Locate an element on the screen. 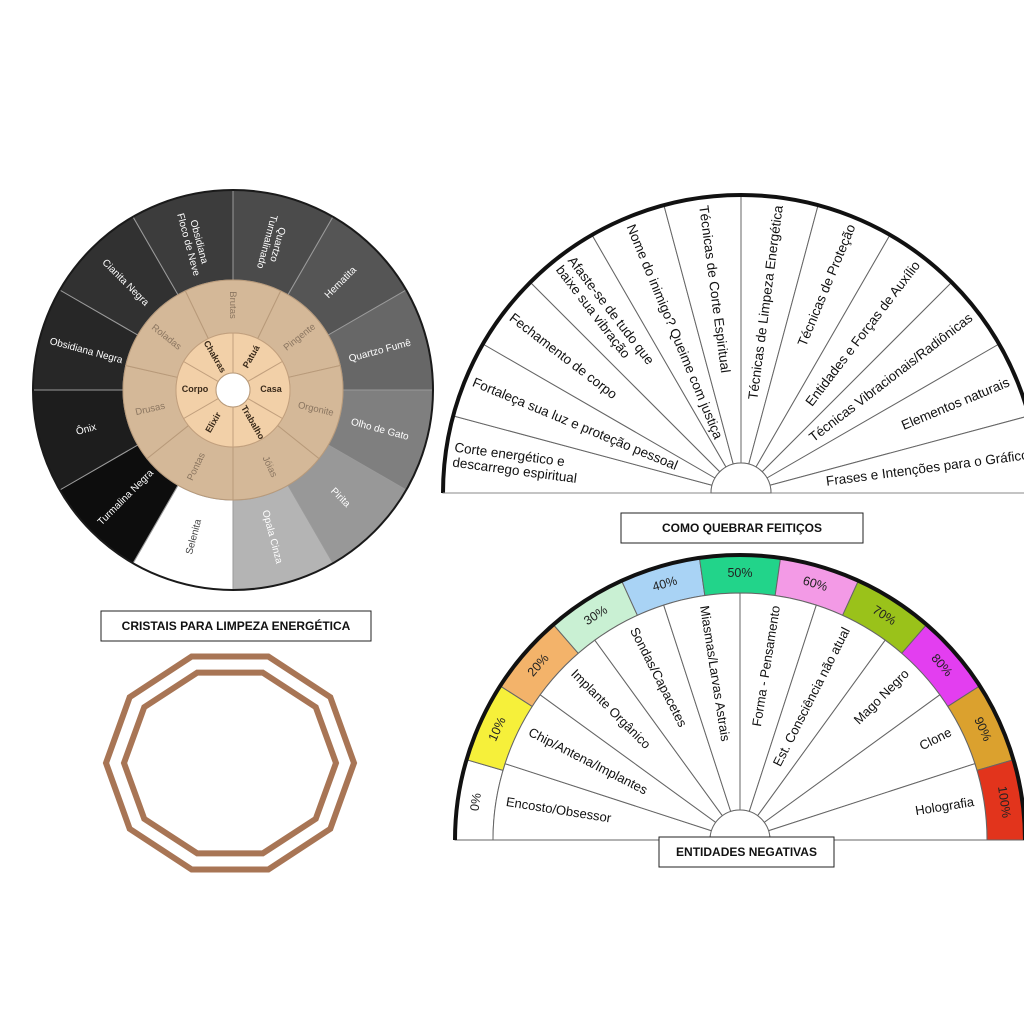 The image size is (1024, 1024). purpose-label: Corpo is located at coordinates (195, 389).